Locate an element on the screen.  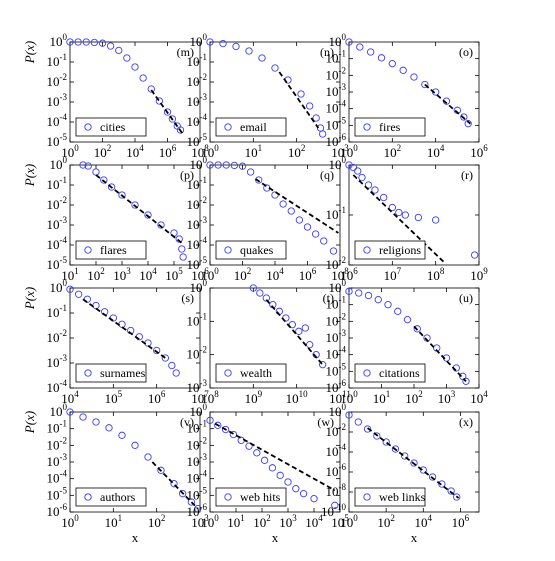
x-tick-label: 10⁹ is located at coordinates (479, 274).